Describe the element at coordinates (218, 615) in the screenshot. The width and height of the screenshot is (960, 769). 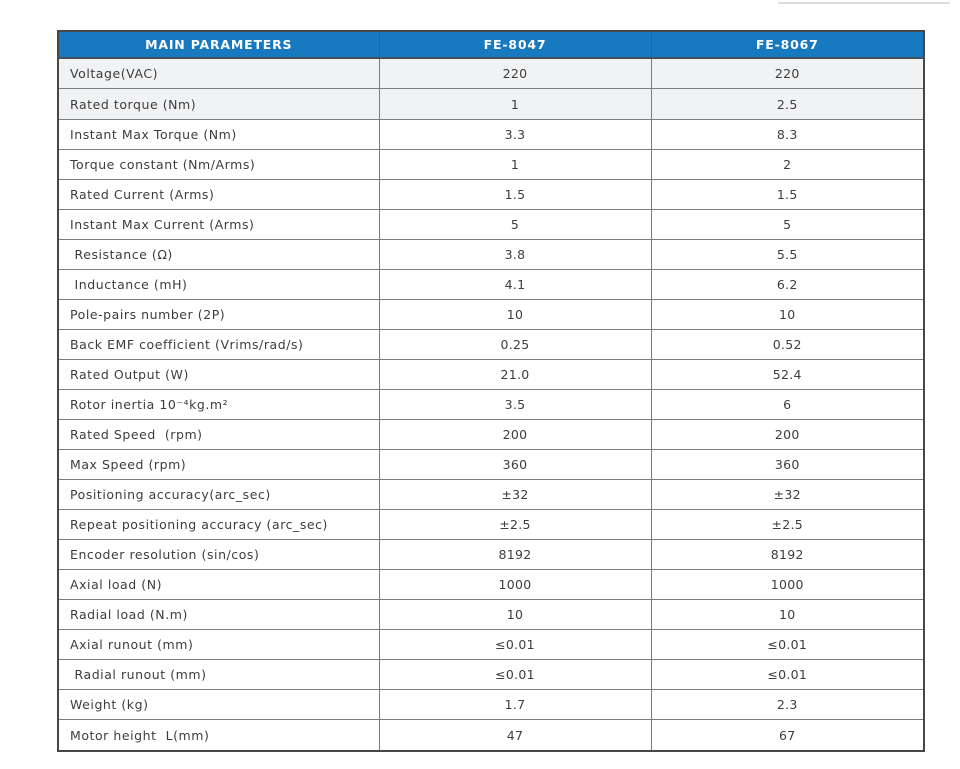
I see `parameter-name-cell: Radial load (N.m)` at that location.